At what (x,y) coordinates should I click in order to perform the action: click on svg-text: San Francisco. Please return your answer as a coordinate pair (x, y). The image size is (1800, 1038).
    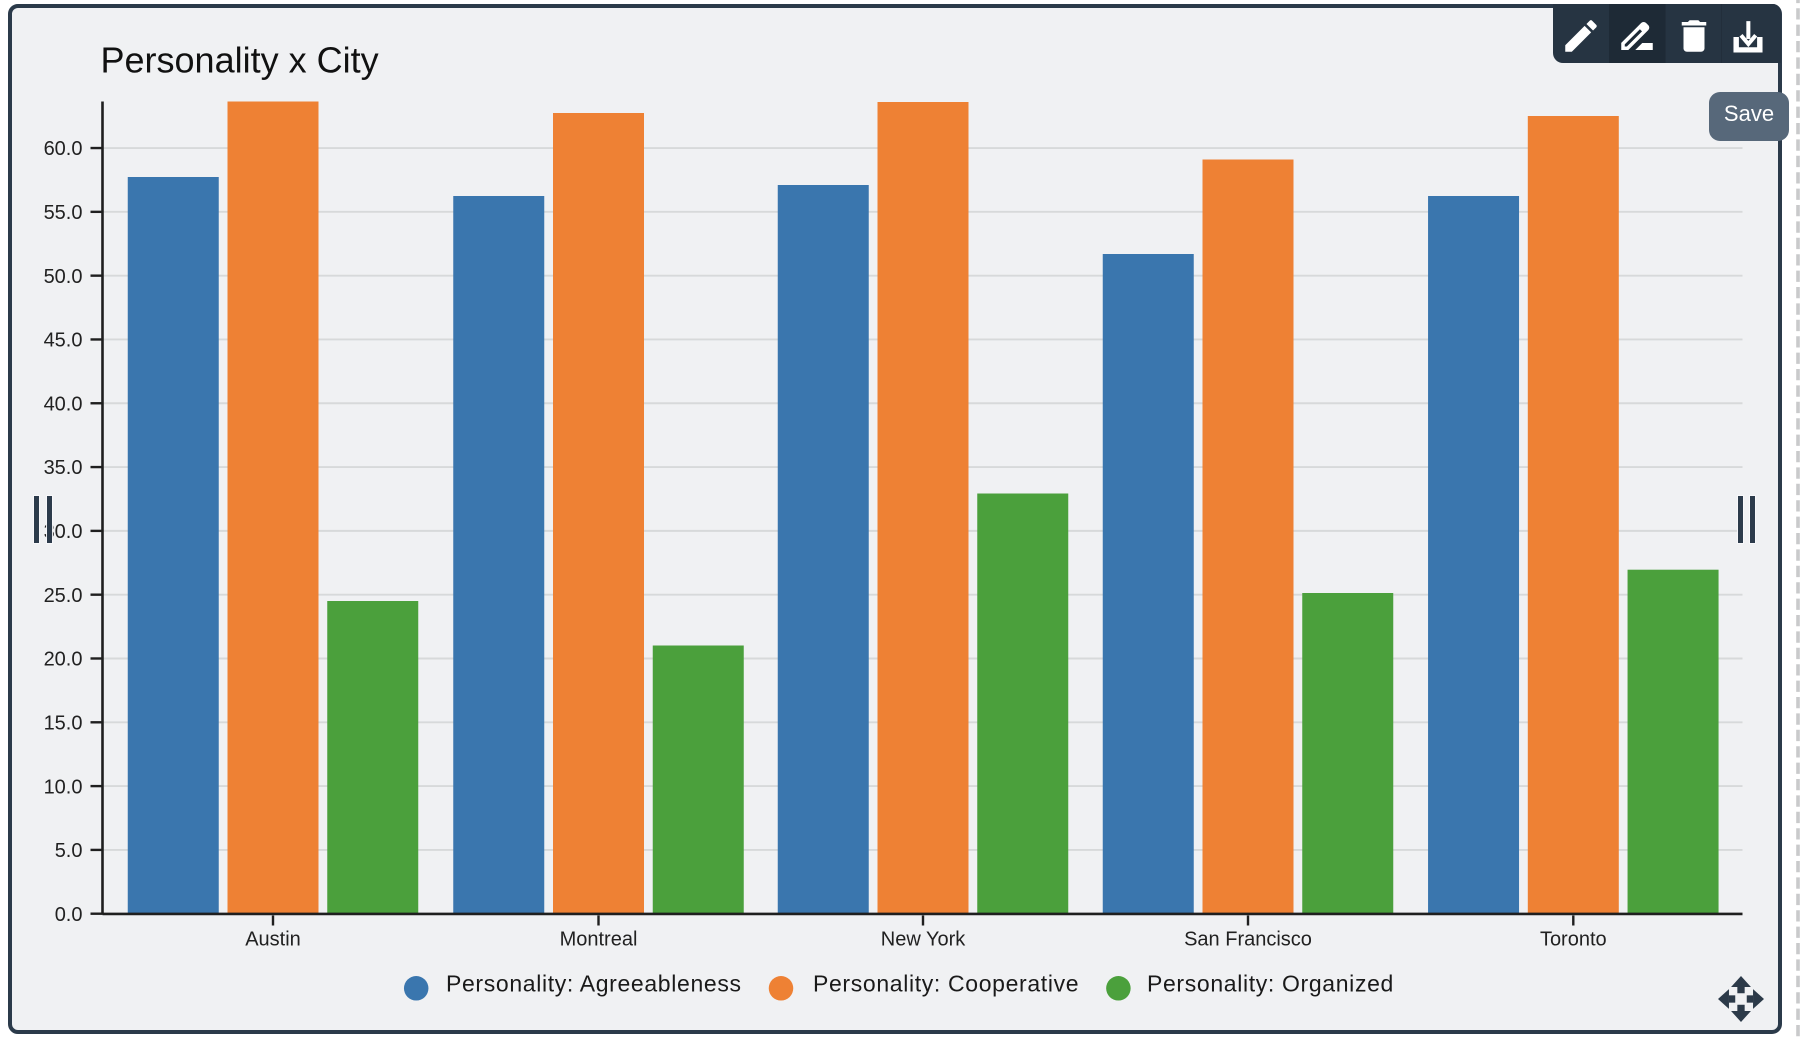
    Looking at the image, I should click on (1248, 940).